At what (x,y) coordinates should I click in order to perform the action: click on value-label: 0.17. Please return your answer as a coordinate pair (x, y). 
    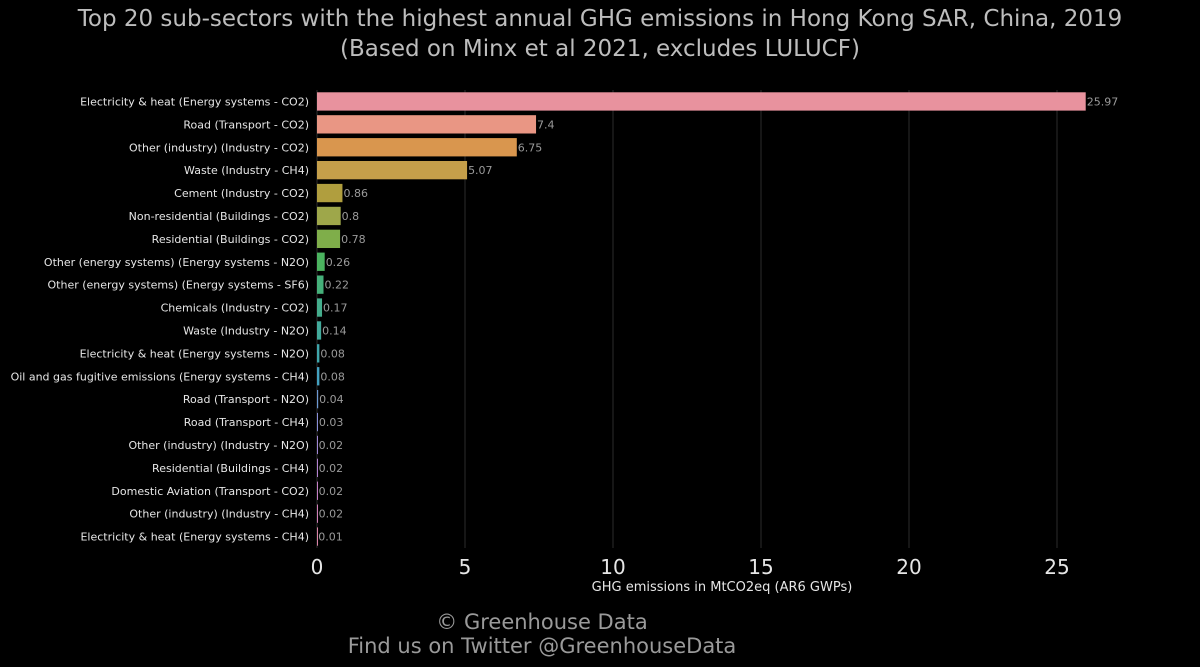
    Looking at the image, I should click on (335, 308).